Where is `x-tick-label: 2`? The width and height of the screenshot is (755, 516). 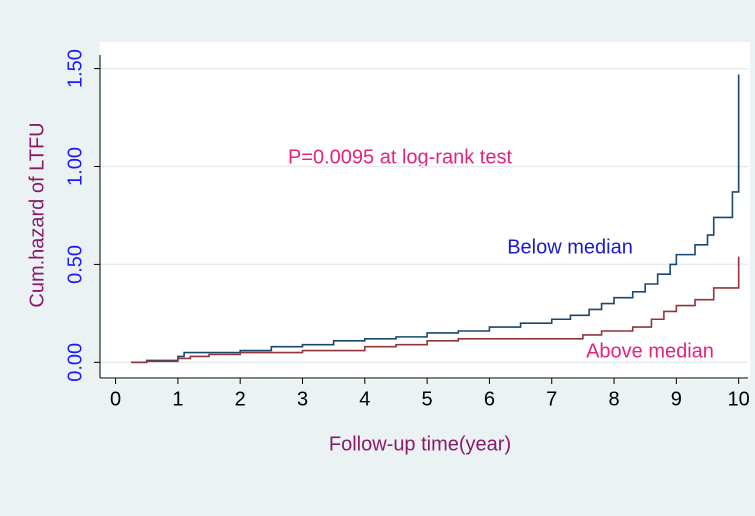
x-tick-label: 2 is located at coordinates (240, 399).